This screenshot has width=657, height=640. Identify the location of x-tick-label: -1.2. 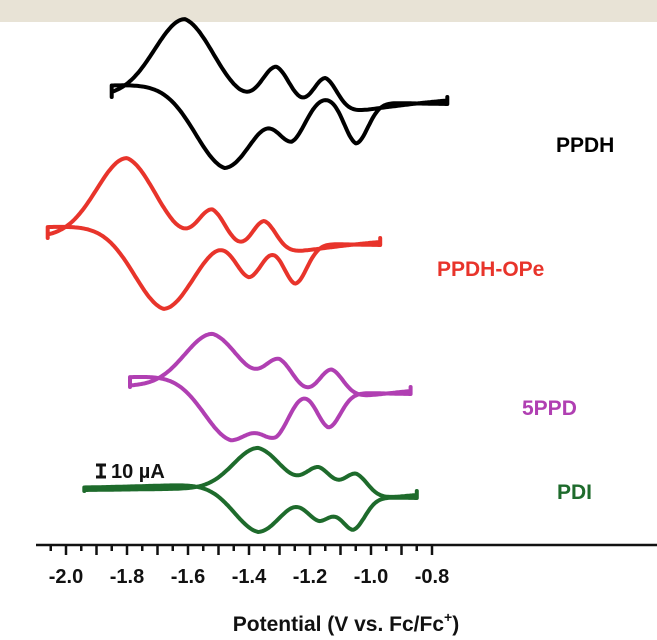
(310, 577).